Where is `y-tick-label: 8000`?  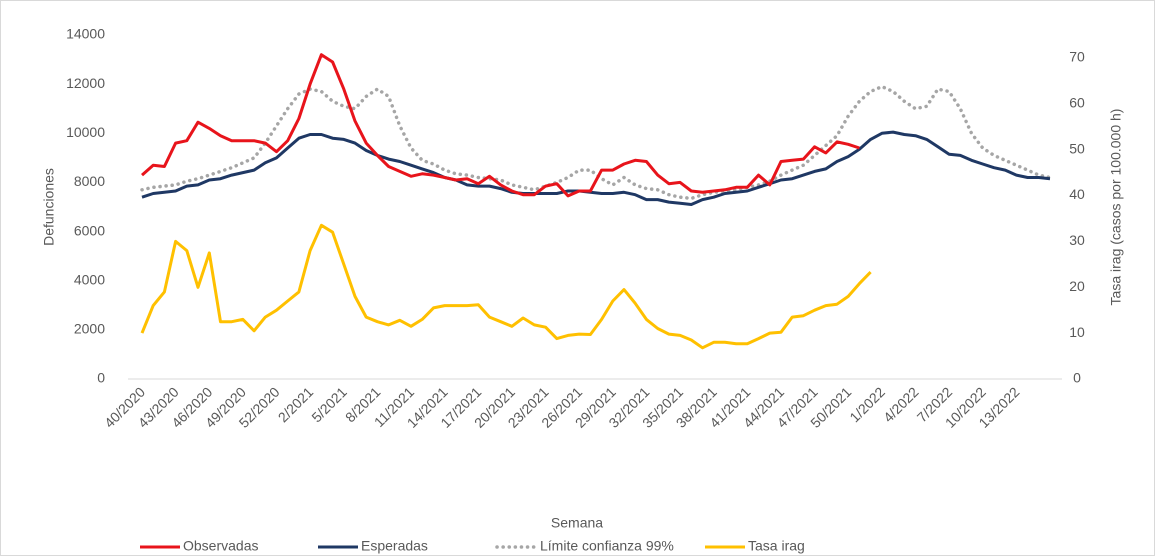 y-tick-label: 8000 is located at coordinates (89, 181).